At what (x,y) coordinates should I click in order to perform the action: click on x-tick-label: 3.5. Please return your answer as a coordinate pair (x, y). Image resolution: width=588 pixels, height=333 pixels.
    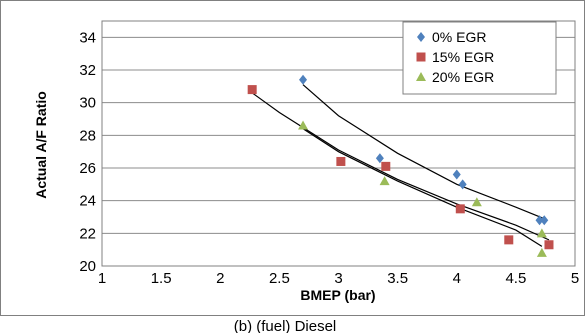
    Looking at the image, I should click on (397, 278).